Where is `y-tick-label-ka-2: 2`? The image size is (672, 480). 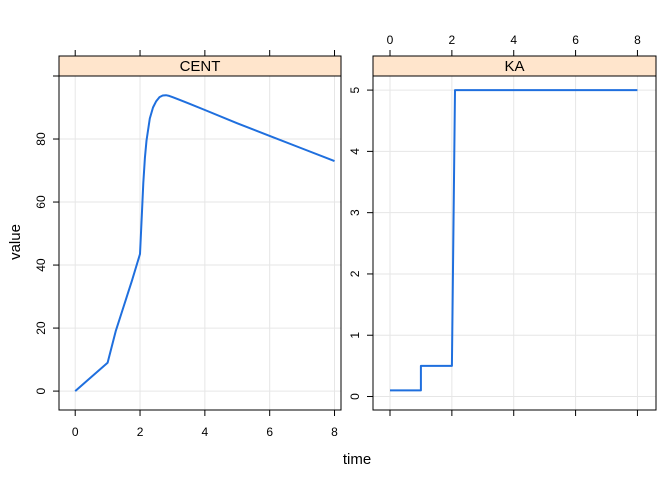 y-tick-label-ka-2: 2 is located at coordinates (355, 273).